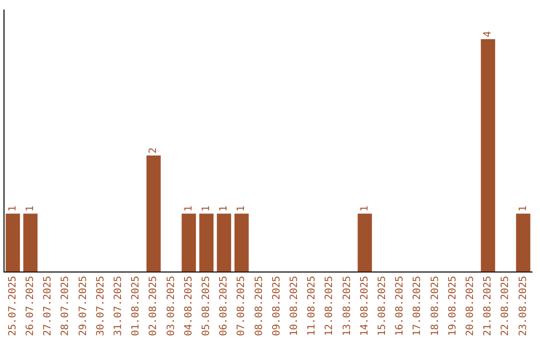 This screenshot has width=540, height=340. Describe the element at coordinates (523, 306) in the screenshot. I see `x-tick-label: 23.08.2025` at that location.